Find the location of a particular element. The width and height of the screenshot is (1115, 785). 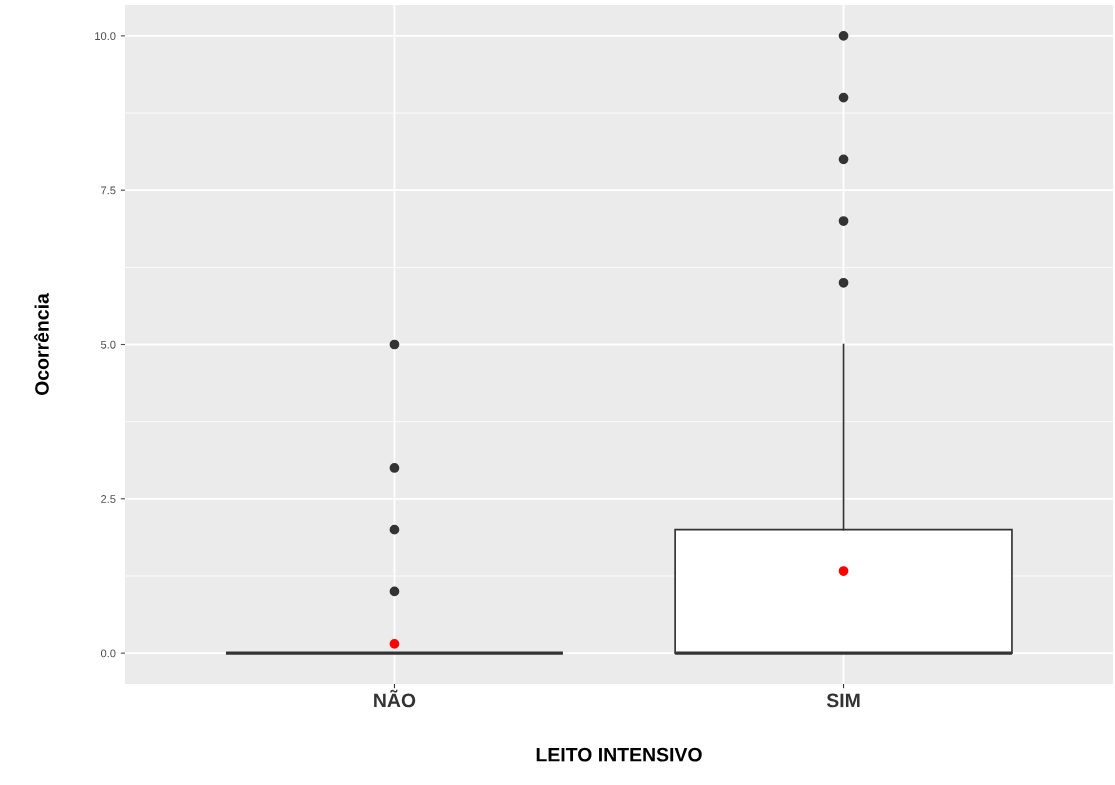

x-tick-label: SIM is located at coordinates (843, 700).